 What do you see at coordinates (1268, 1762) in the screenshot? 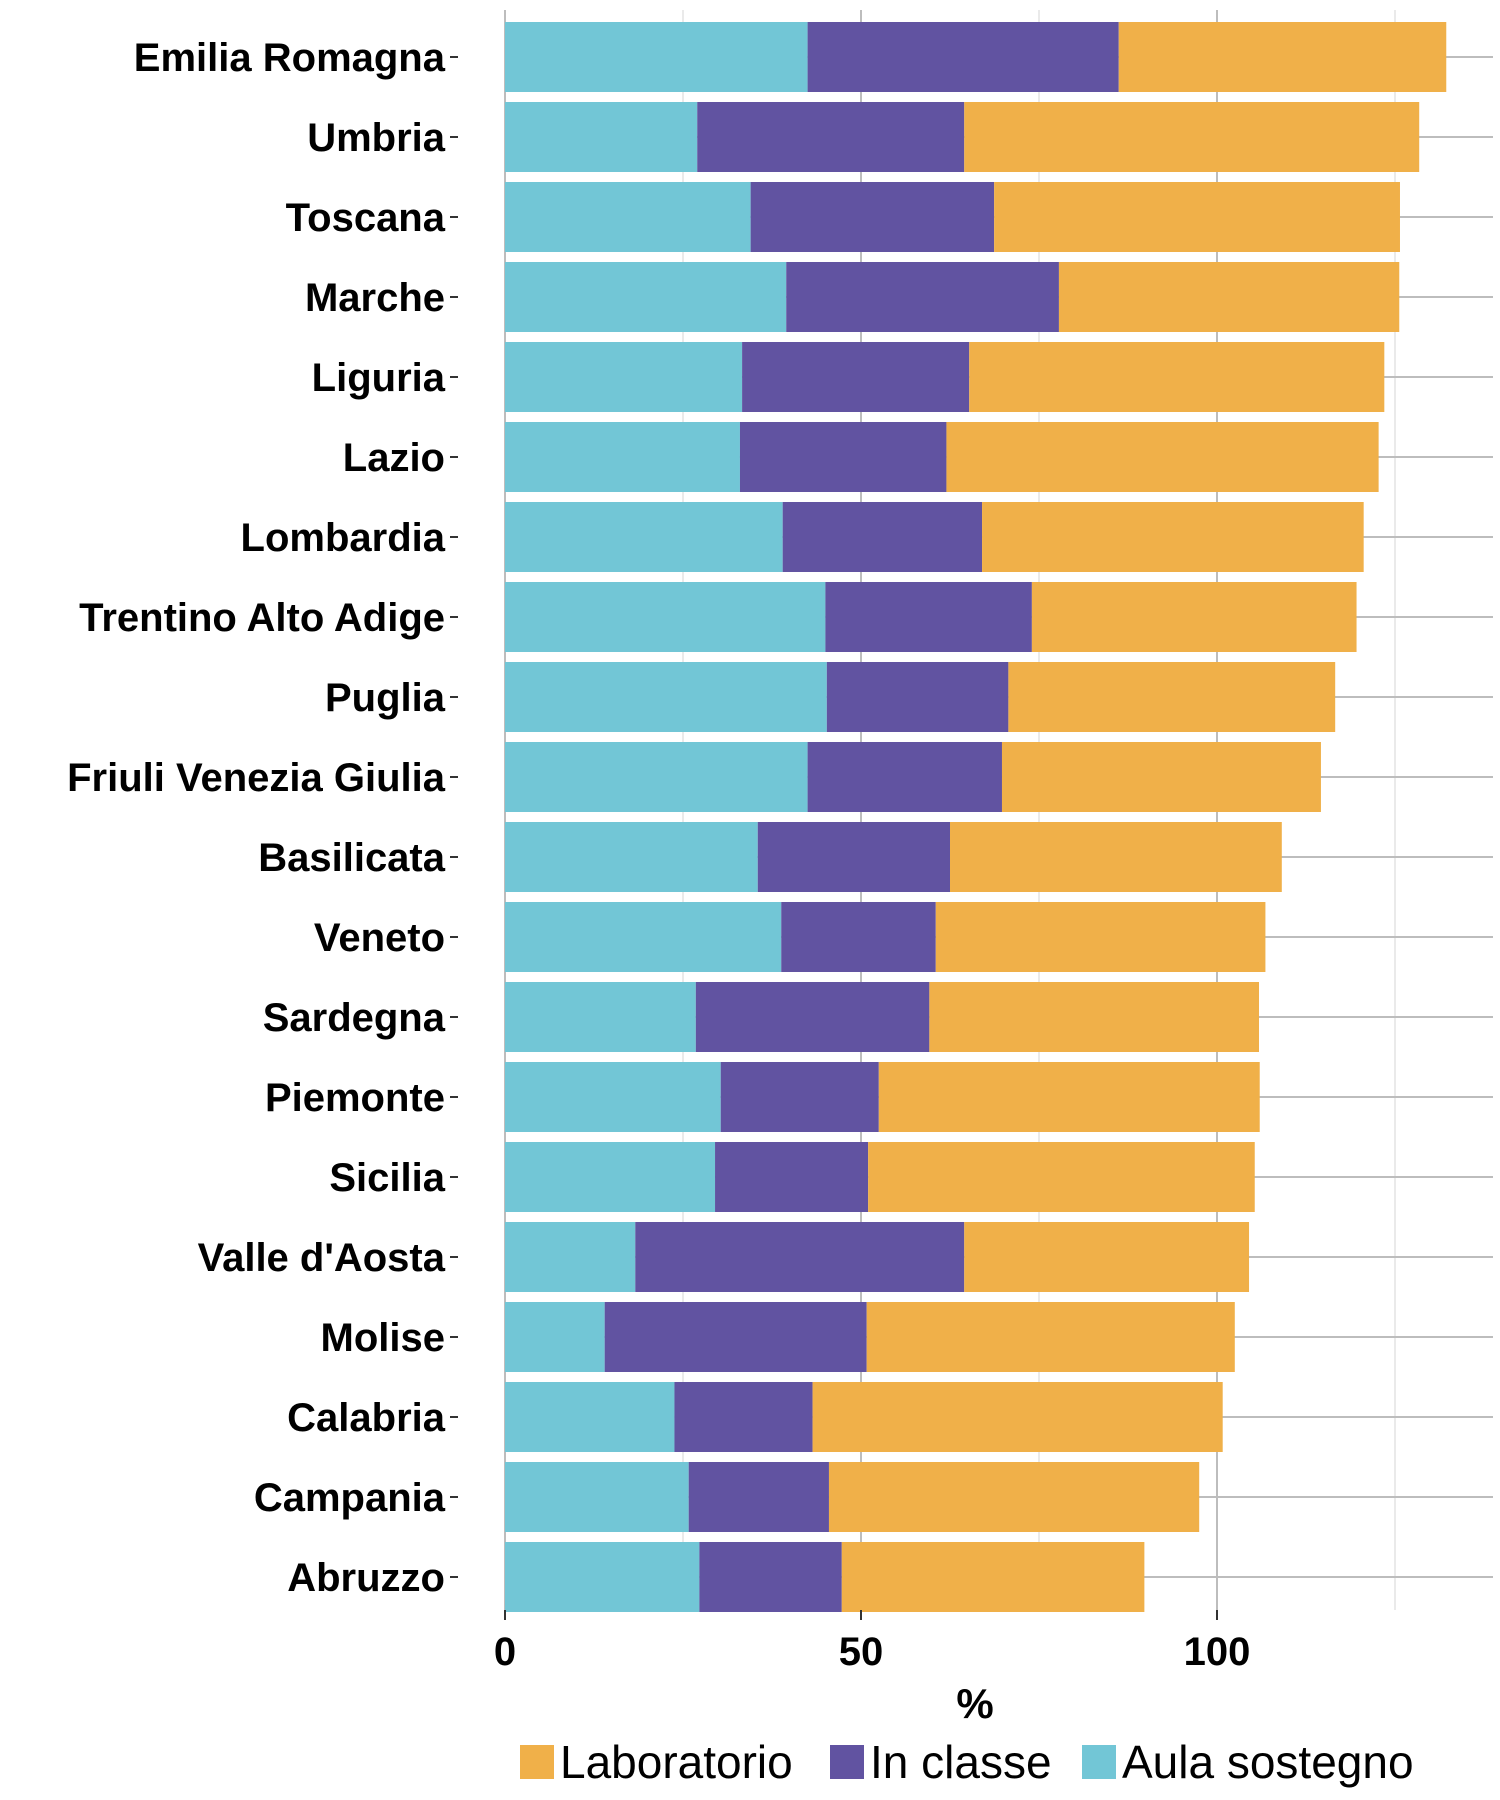
I see `legend-label-aula-sostegno: Aula sostegno` at bounding box center [1268, 1762].